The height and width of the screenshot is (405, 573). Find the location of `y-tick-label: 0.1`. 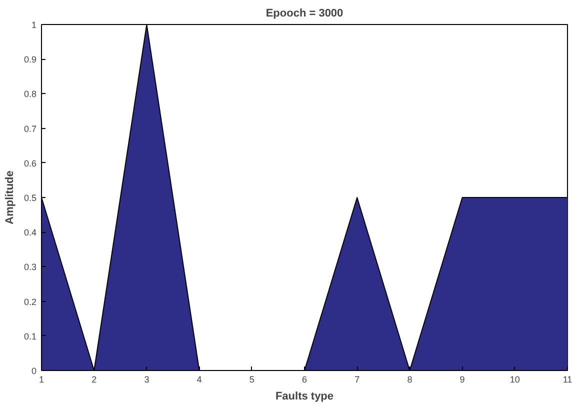

y-tick-label: 0.1 is located at coordinates (30, 336).